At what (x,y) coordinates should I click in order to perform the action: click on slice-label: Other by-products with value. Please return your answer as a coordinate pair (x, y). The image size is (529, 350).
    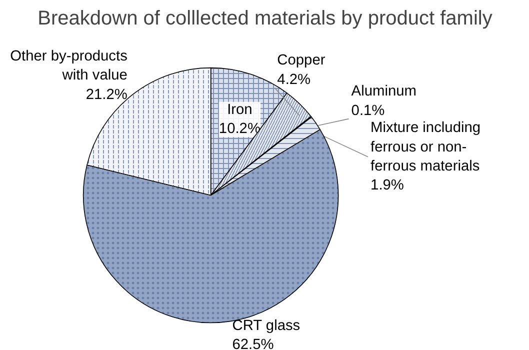
    Looking at the image, I should click on (69, 66).